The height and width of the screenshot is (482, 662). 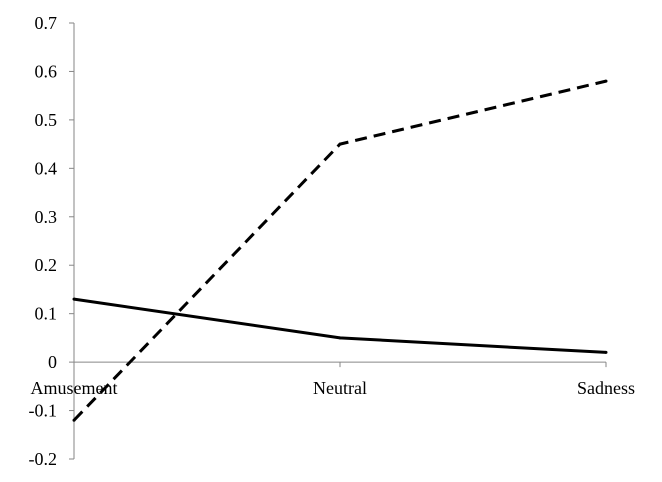 What do you see at coordinates (46, 168) in the screenshot?
I see `y-tick-label: 0.4` at bounding box center [46, 168].